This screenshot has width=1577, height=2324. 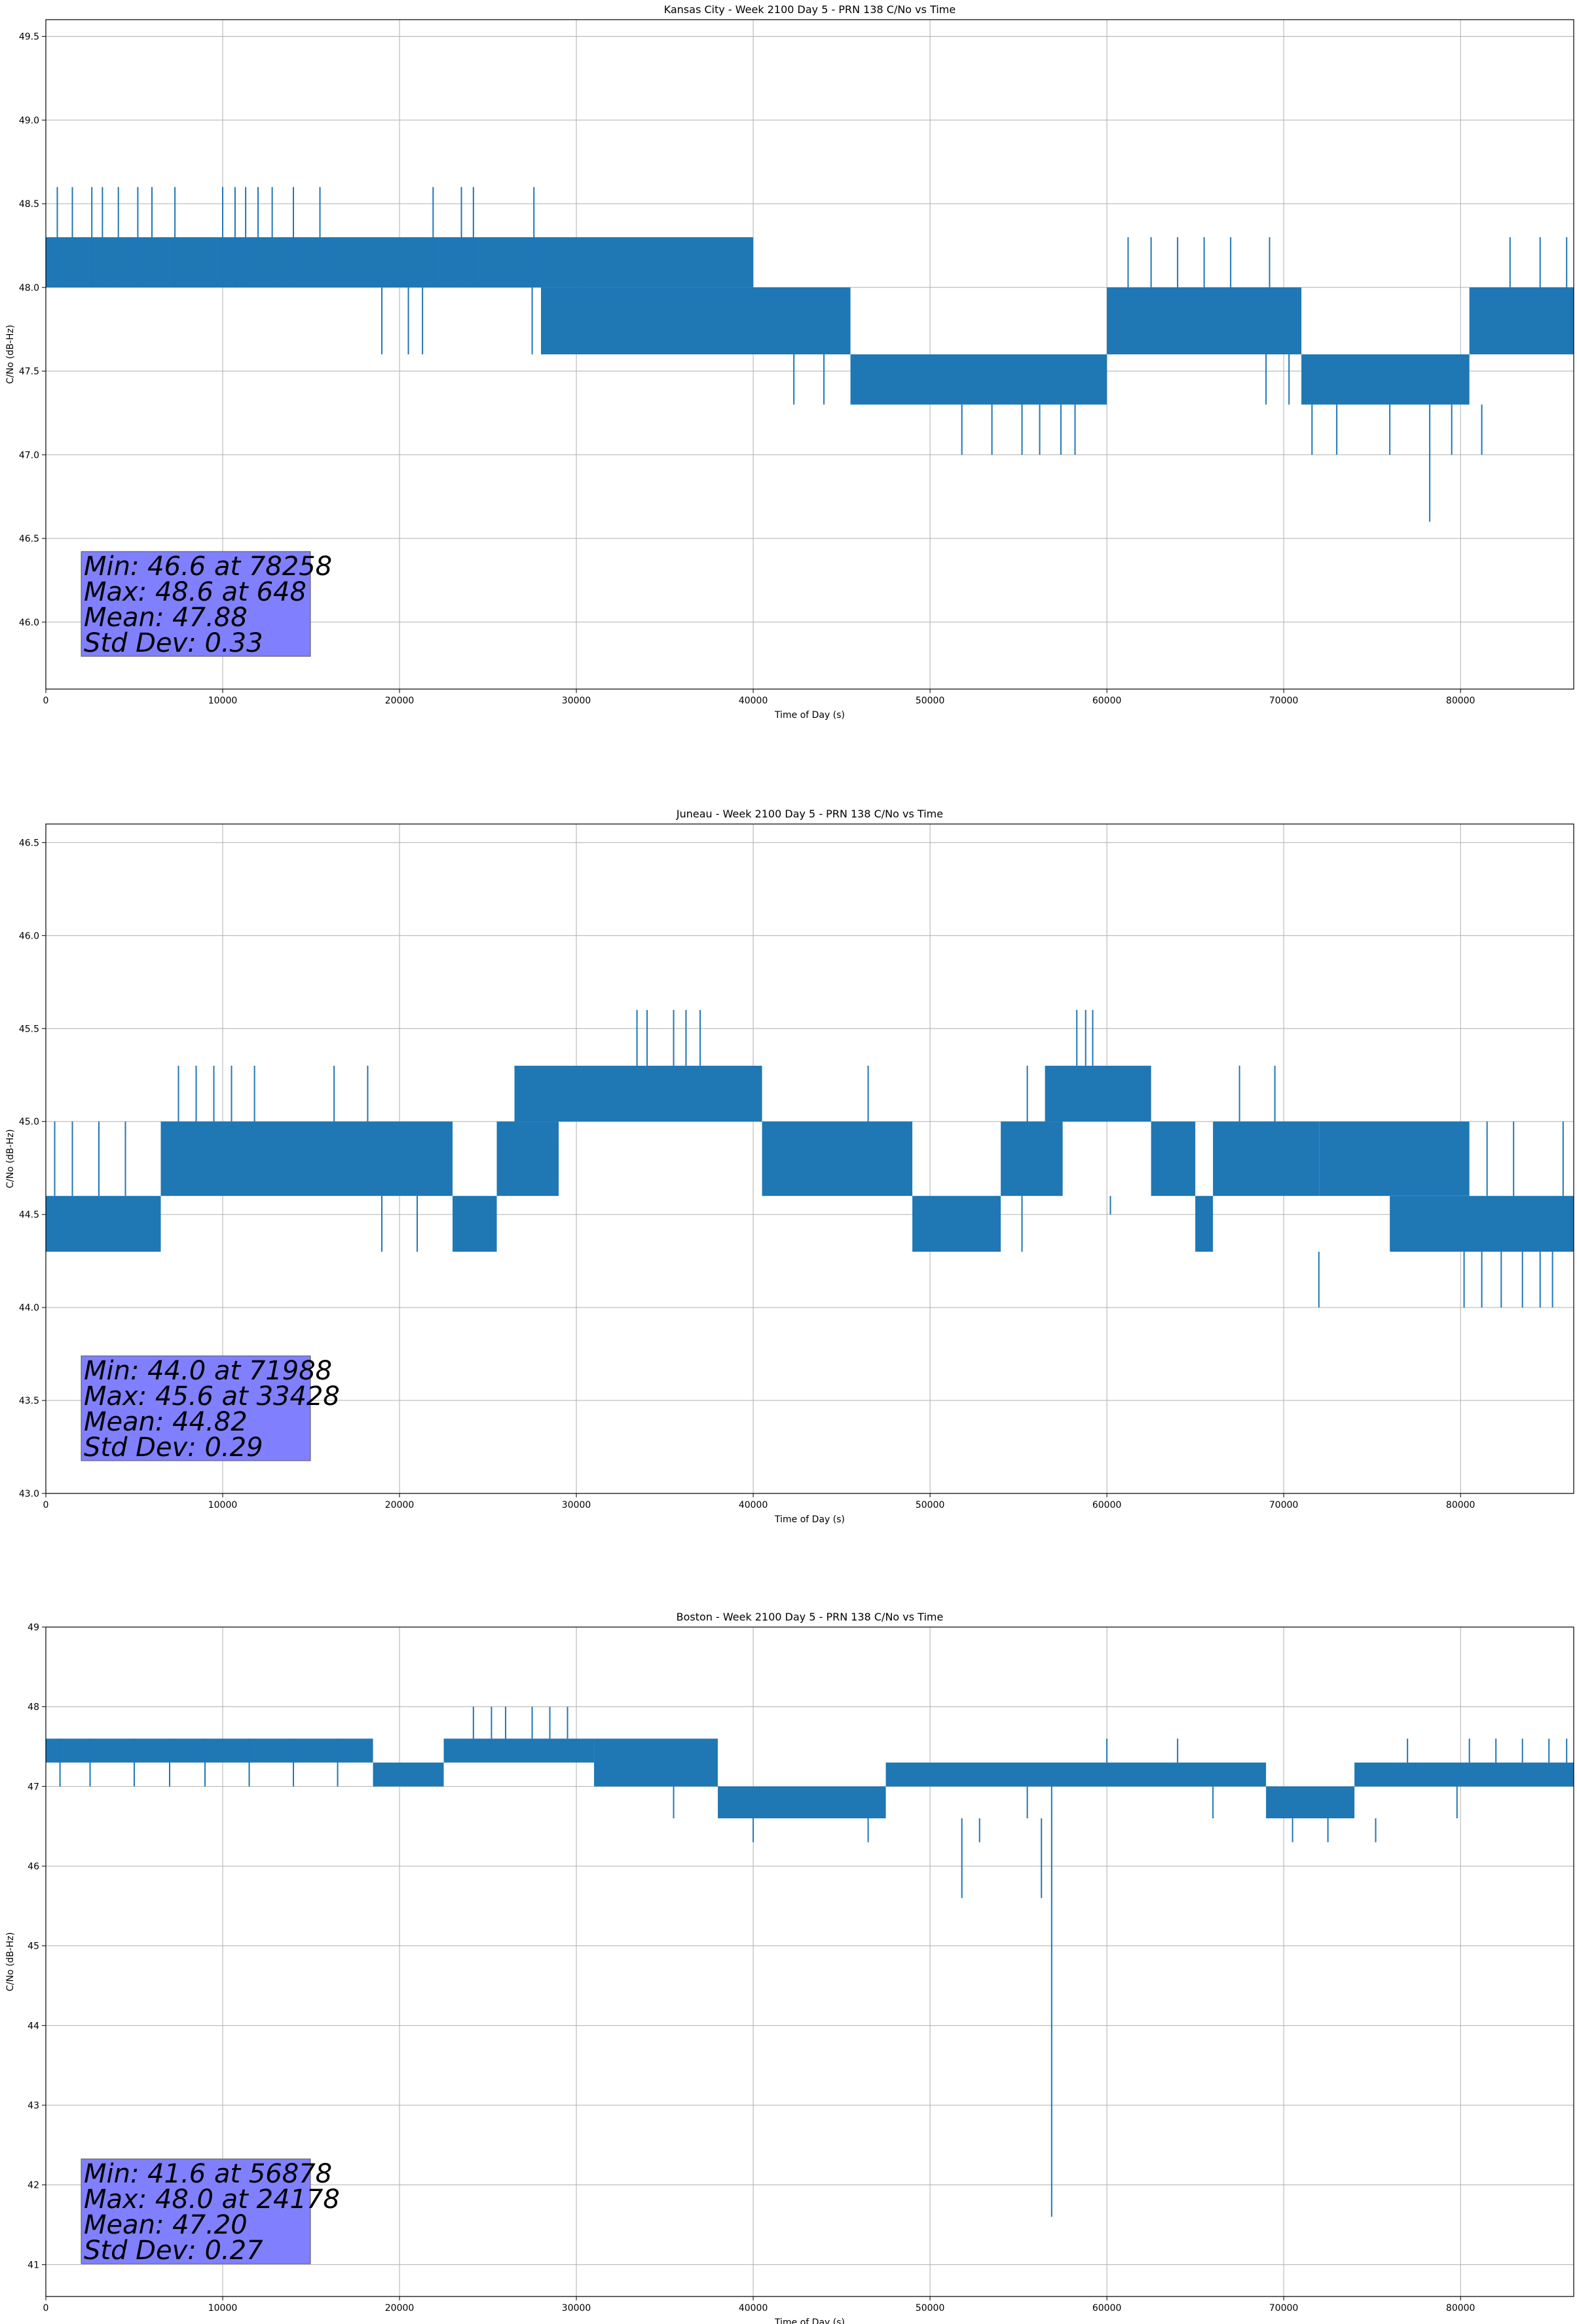 What do you see at coordinates (166, 618) in the screenshot?
I see `stat-mean: Mean: 47.88` at bounding box center [166, 618].